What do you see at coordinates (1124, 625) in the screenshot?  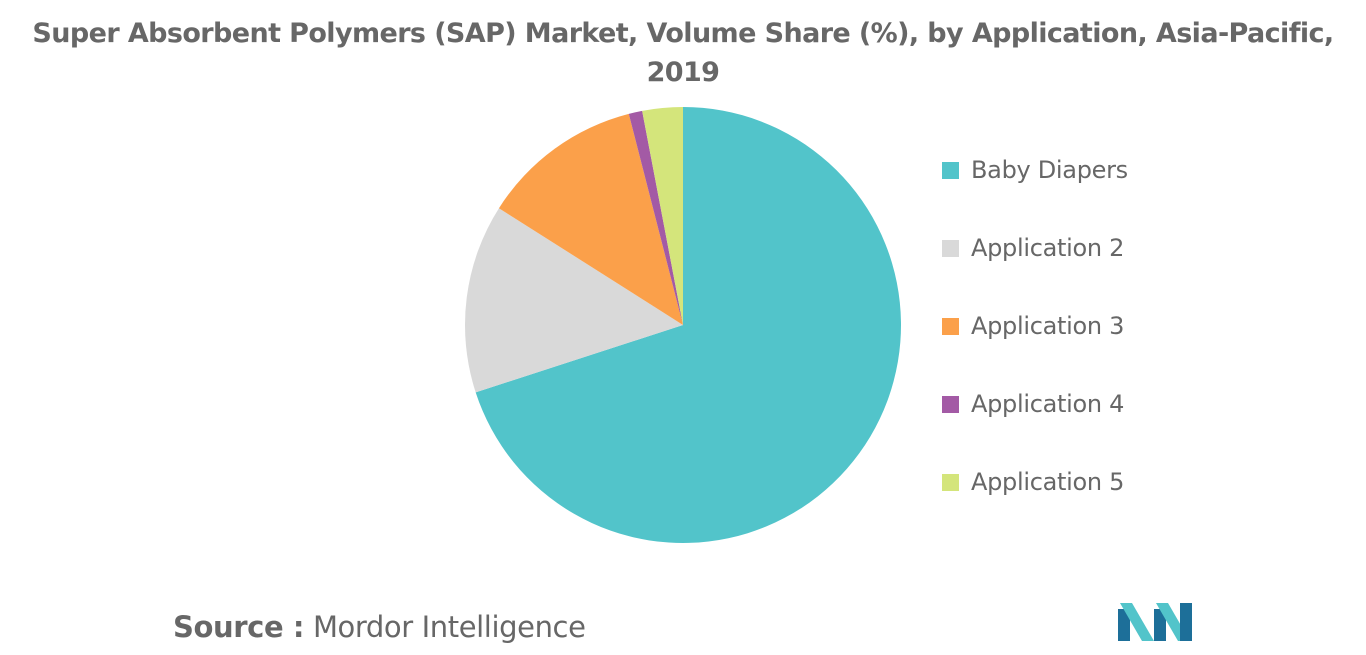 I see `logo-left-stroke` at bounding box center [1124, 625].